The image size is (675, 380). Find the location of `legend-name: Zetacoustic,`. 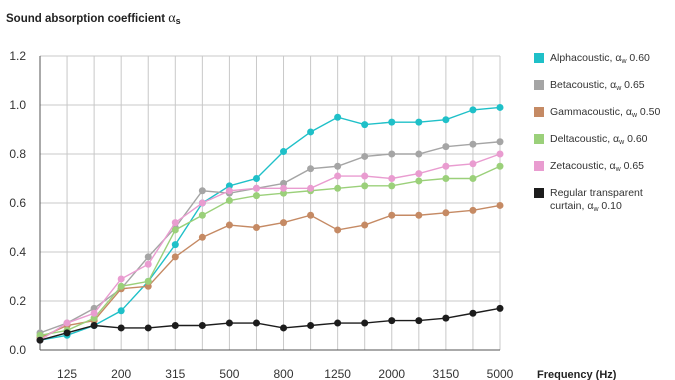

legend-name: Zetacoustic, is located at coordinates (580, 166).